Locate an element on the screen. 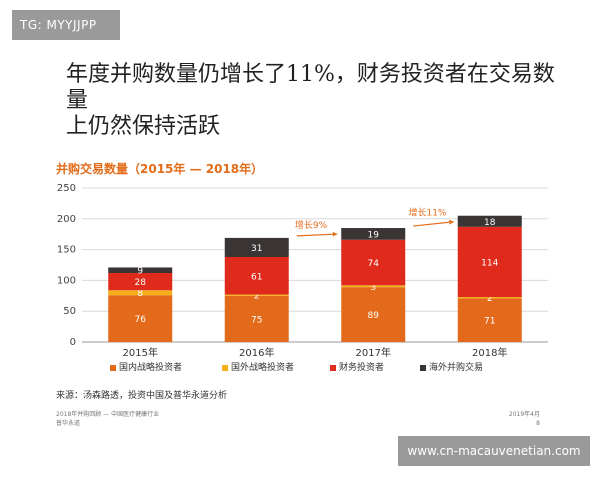  data-label: 19 is located at coordinates (374, 235).